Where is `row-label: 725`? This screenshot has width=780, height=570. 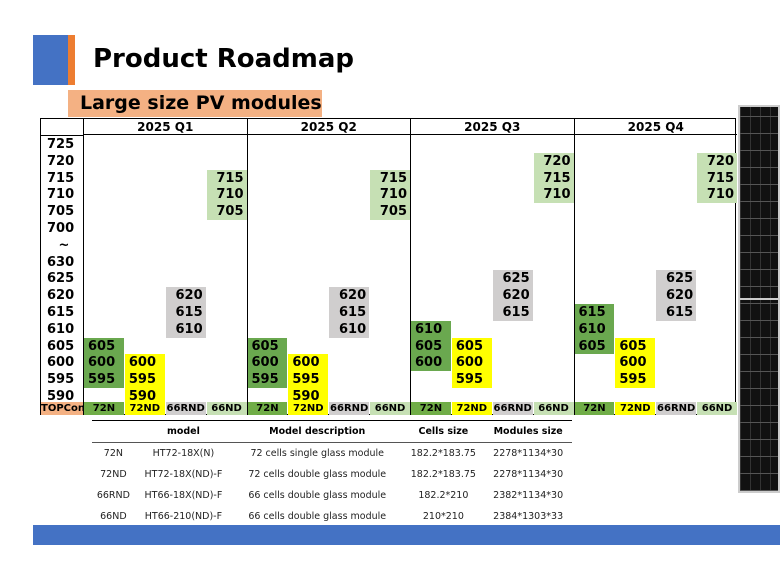
row-label: 725 is located at coordinates (61, 144).